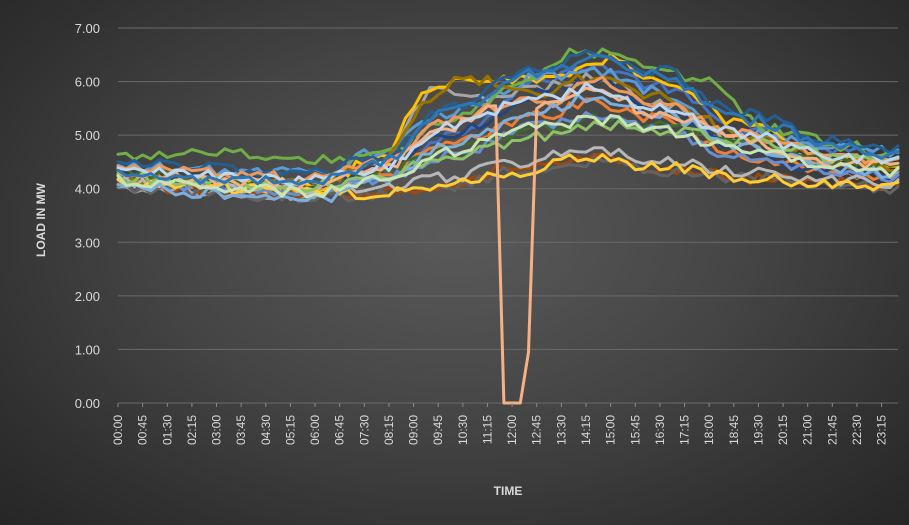 The height and width of the screenshot is (525, 909). What do you see at coordinates (882, 430) in the screenshot?
I see `x-tick-label: 23:15` at bounding box center [882, 430].